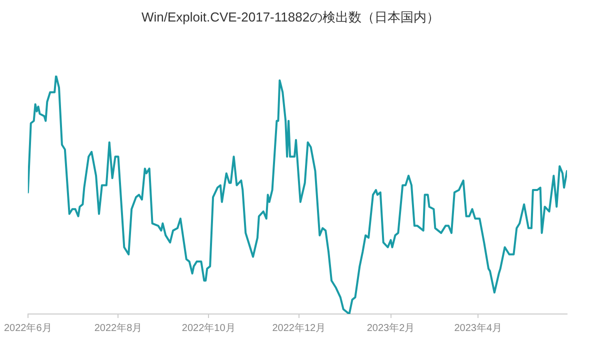 The width and height of the screenshot is (600, 346). I want to click on x-tick-label: 2022年6月, so click(28, 328).